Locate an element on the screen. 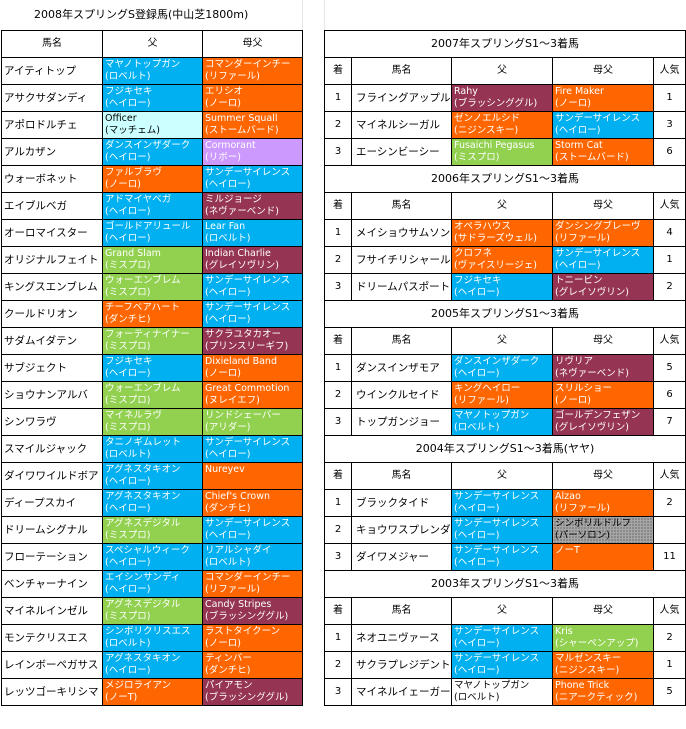  sire-cell: キングヘイロー (リファール) is located at coordinates (502, 395).